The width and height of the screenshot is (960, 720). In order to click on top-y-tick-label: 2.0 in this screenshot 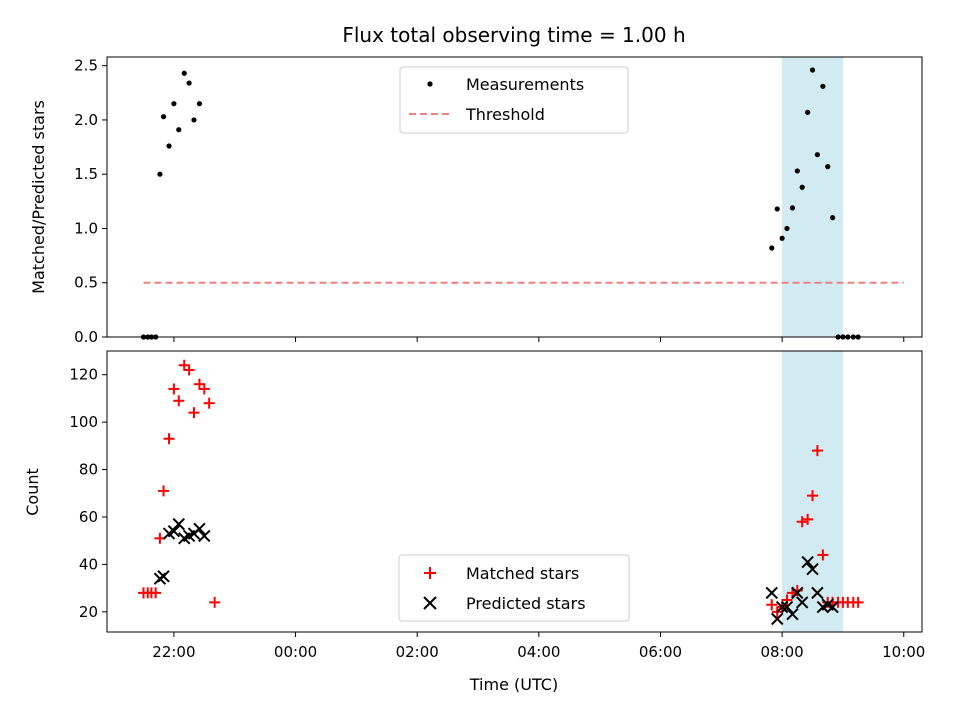, I will do `click(86, 120)`.